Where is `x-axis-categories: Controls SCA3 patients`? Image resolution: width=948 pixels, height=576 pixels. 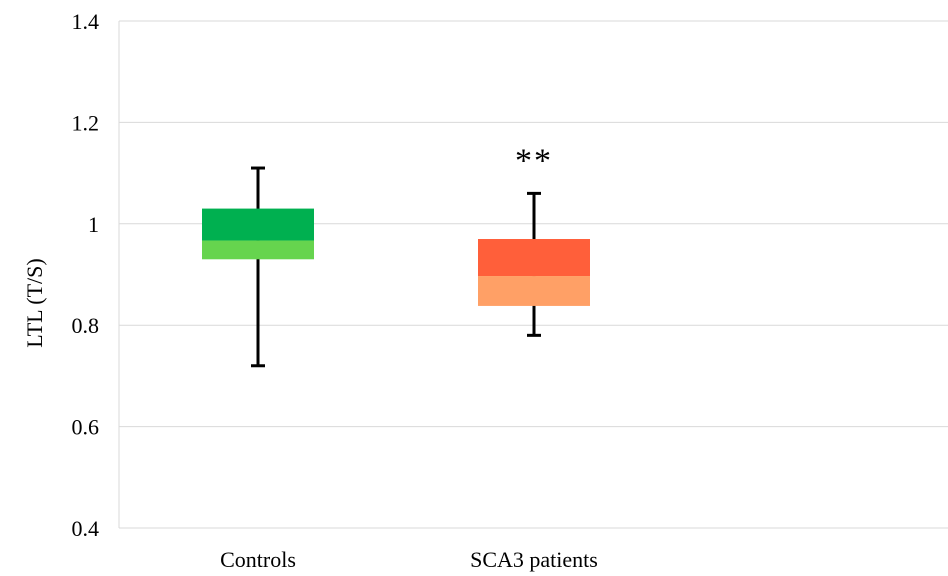 x-axis-categories: Controls SCA3 patients is located at coordinates (409, 559).